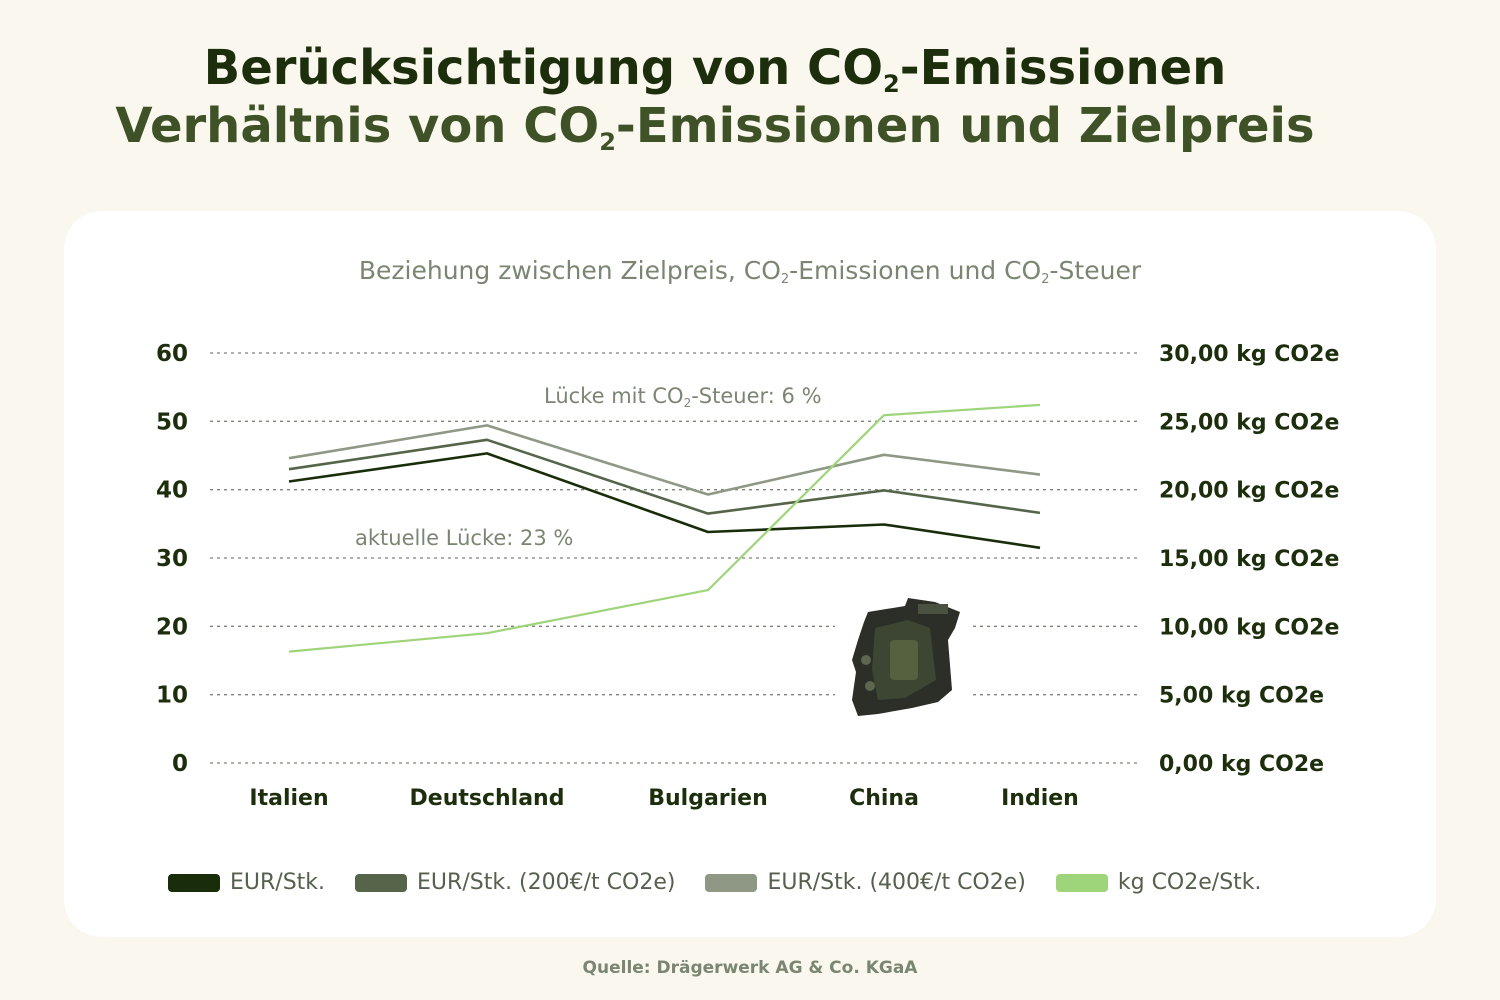 The image size is (1500, 1000). I want to click on y-left-tick-label: 60, so click(172, 354).